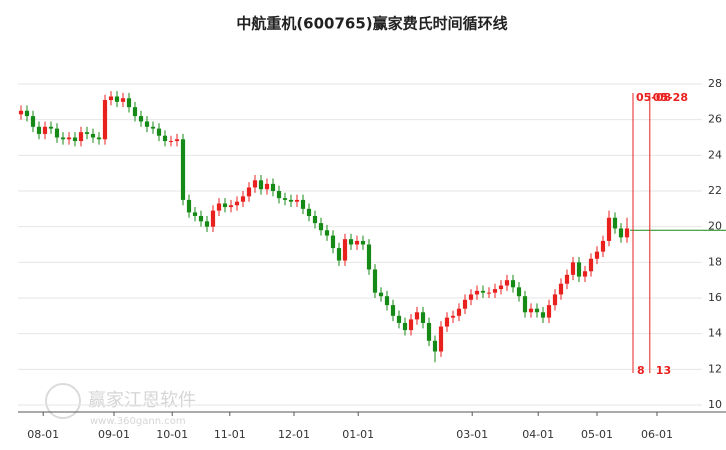  What do you see at coordinates (715, 297) in the screenshot?
I see `y-tick-label: 16` at bounding box center [715, 297].